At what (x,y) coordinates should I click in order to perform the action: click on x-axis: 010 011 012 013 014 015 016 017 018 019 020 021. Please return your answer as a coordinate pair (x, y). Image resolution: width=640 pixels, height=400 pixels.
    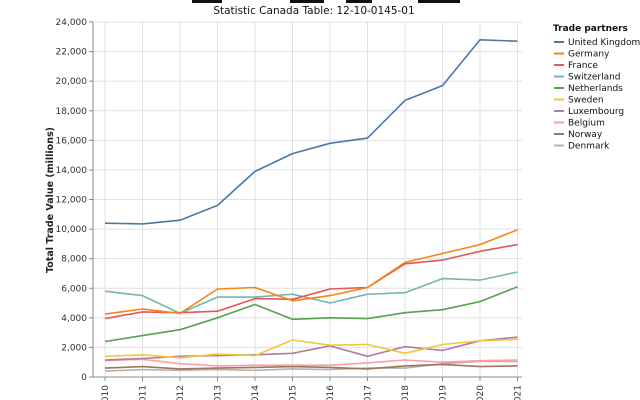
    Looking at the image, I should click on (308, 388).